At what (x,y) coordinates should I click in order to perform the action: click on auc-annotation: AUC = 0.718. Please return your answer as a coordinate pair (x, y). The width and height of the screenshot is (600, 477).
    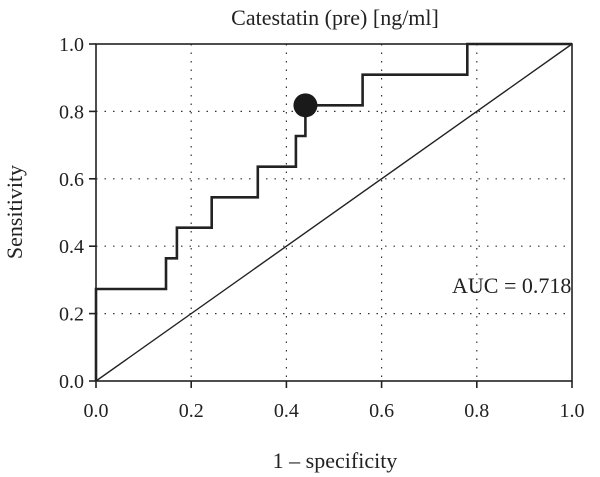
    Looking at the image, I should click on (511, 285).